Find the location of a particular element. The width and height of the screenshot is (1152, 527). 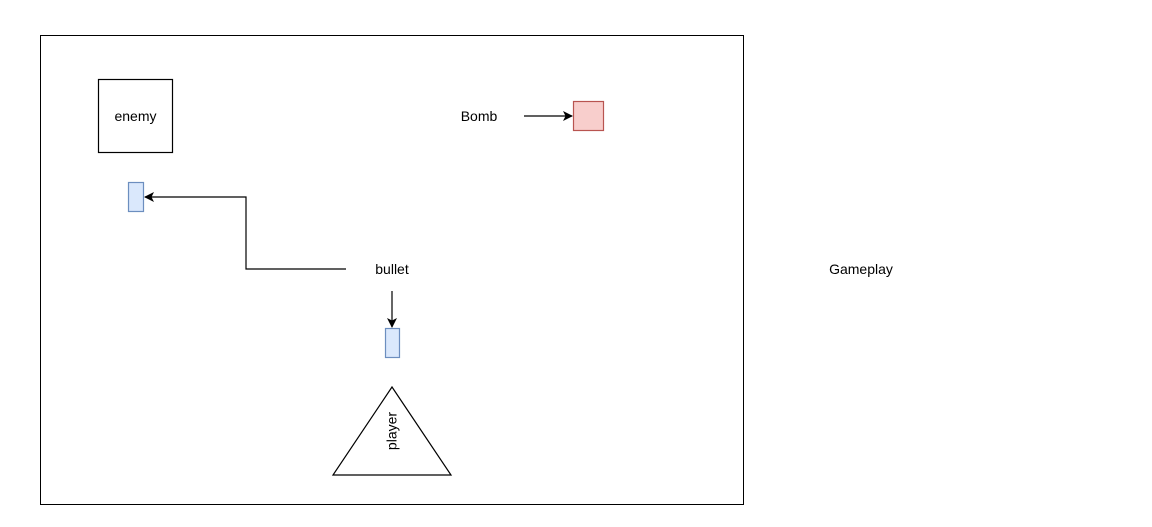

enemy-label: enemy is located at coordinates (135, 116).